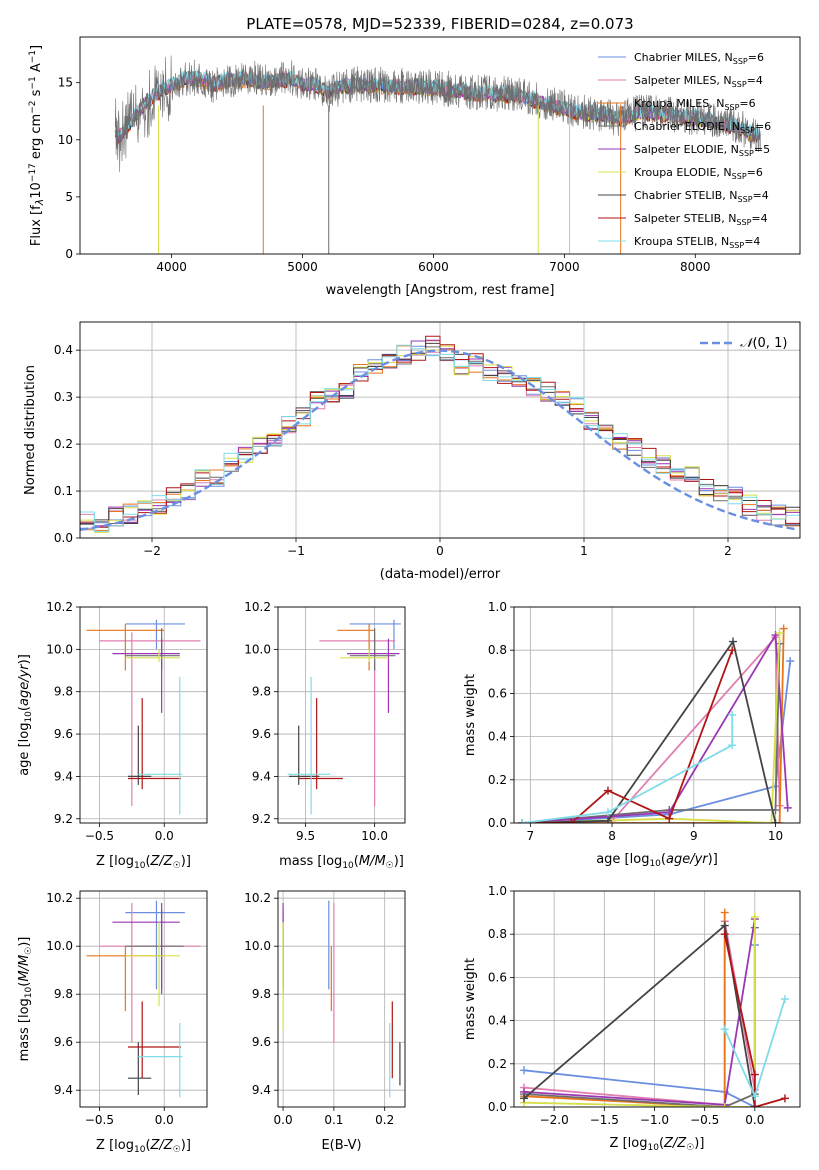  What do you see at coordinates (37, 145) in the screenshot?
I see `y-axis-label: Flux [fλ10−17 erg cm−2 s−1 A−1]` at bounding box center [37, 145].